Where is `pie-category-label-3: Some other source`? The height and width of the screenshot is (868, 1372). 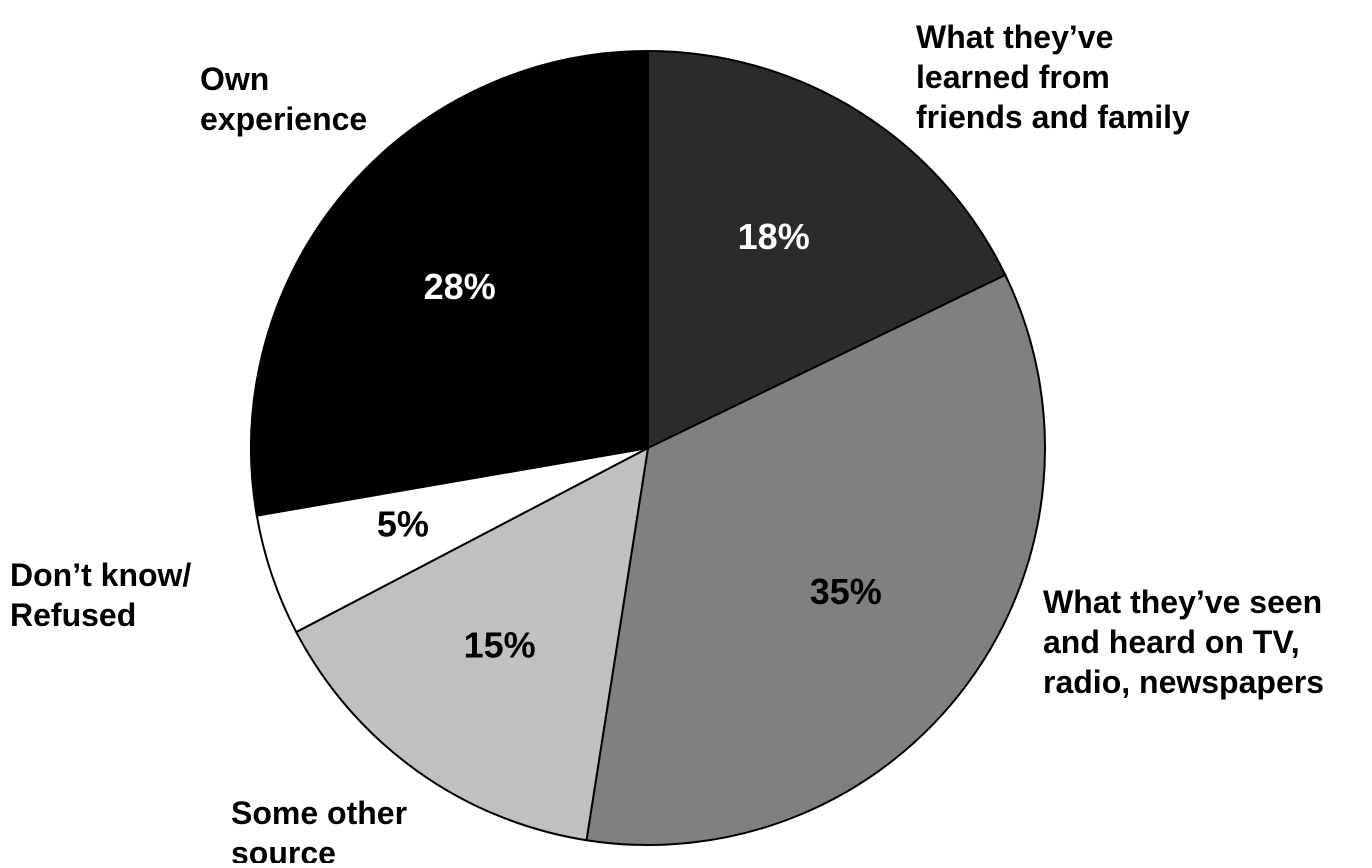 pie-category-label-3: Some other source is located at coordinates (319, 829).